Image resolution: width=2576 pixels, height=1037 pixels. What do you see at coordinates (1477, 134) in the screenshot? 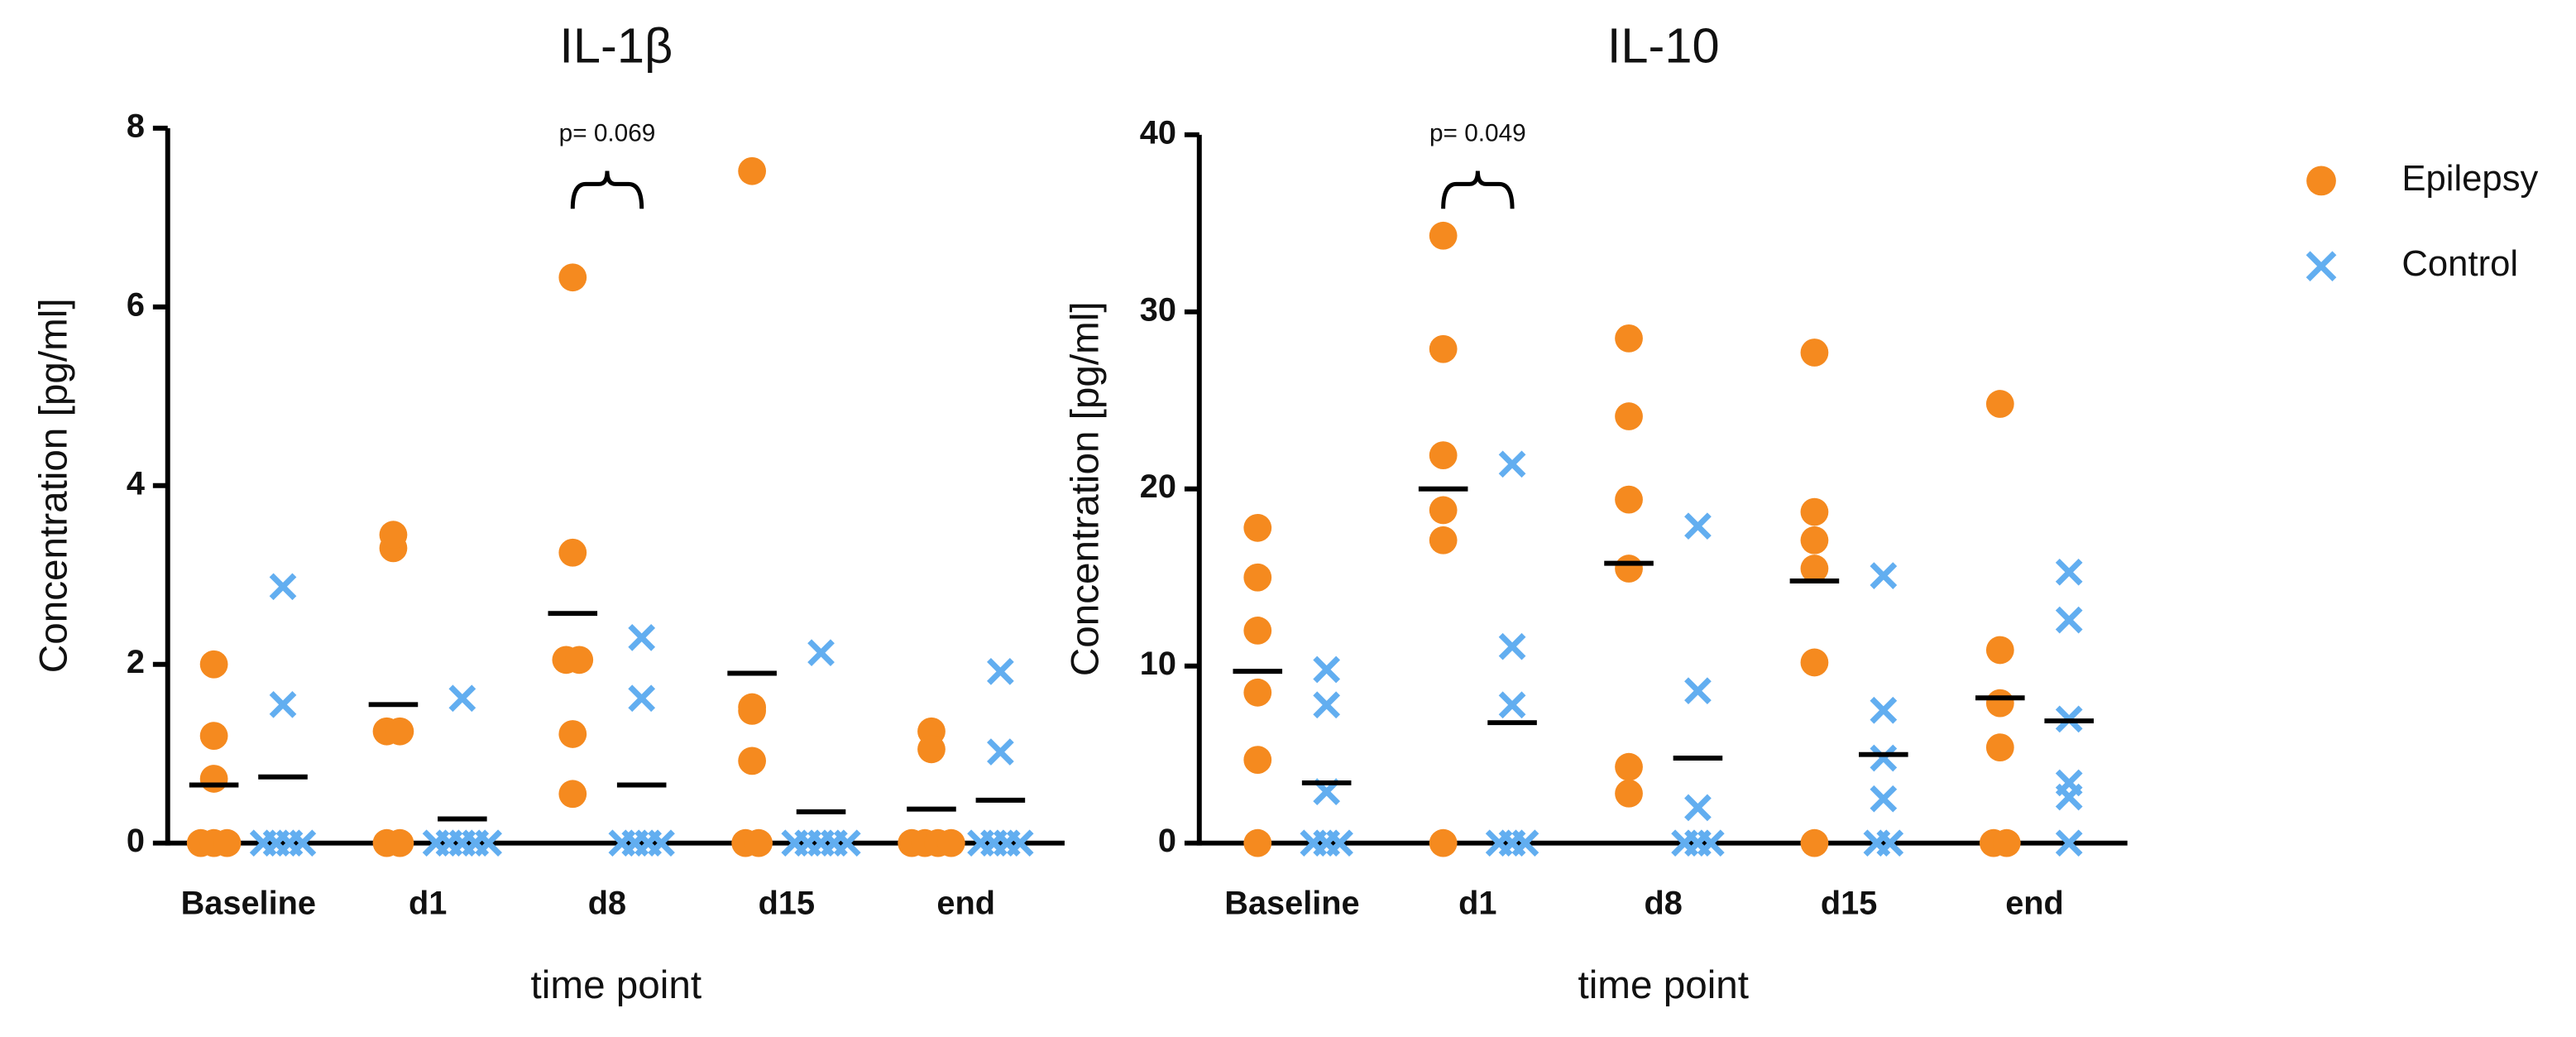
I see `annotation: p= 0.049` at bounding box center [1477, 134].